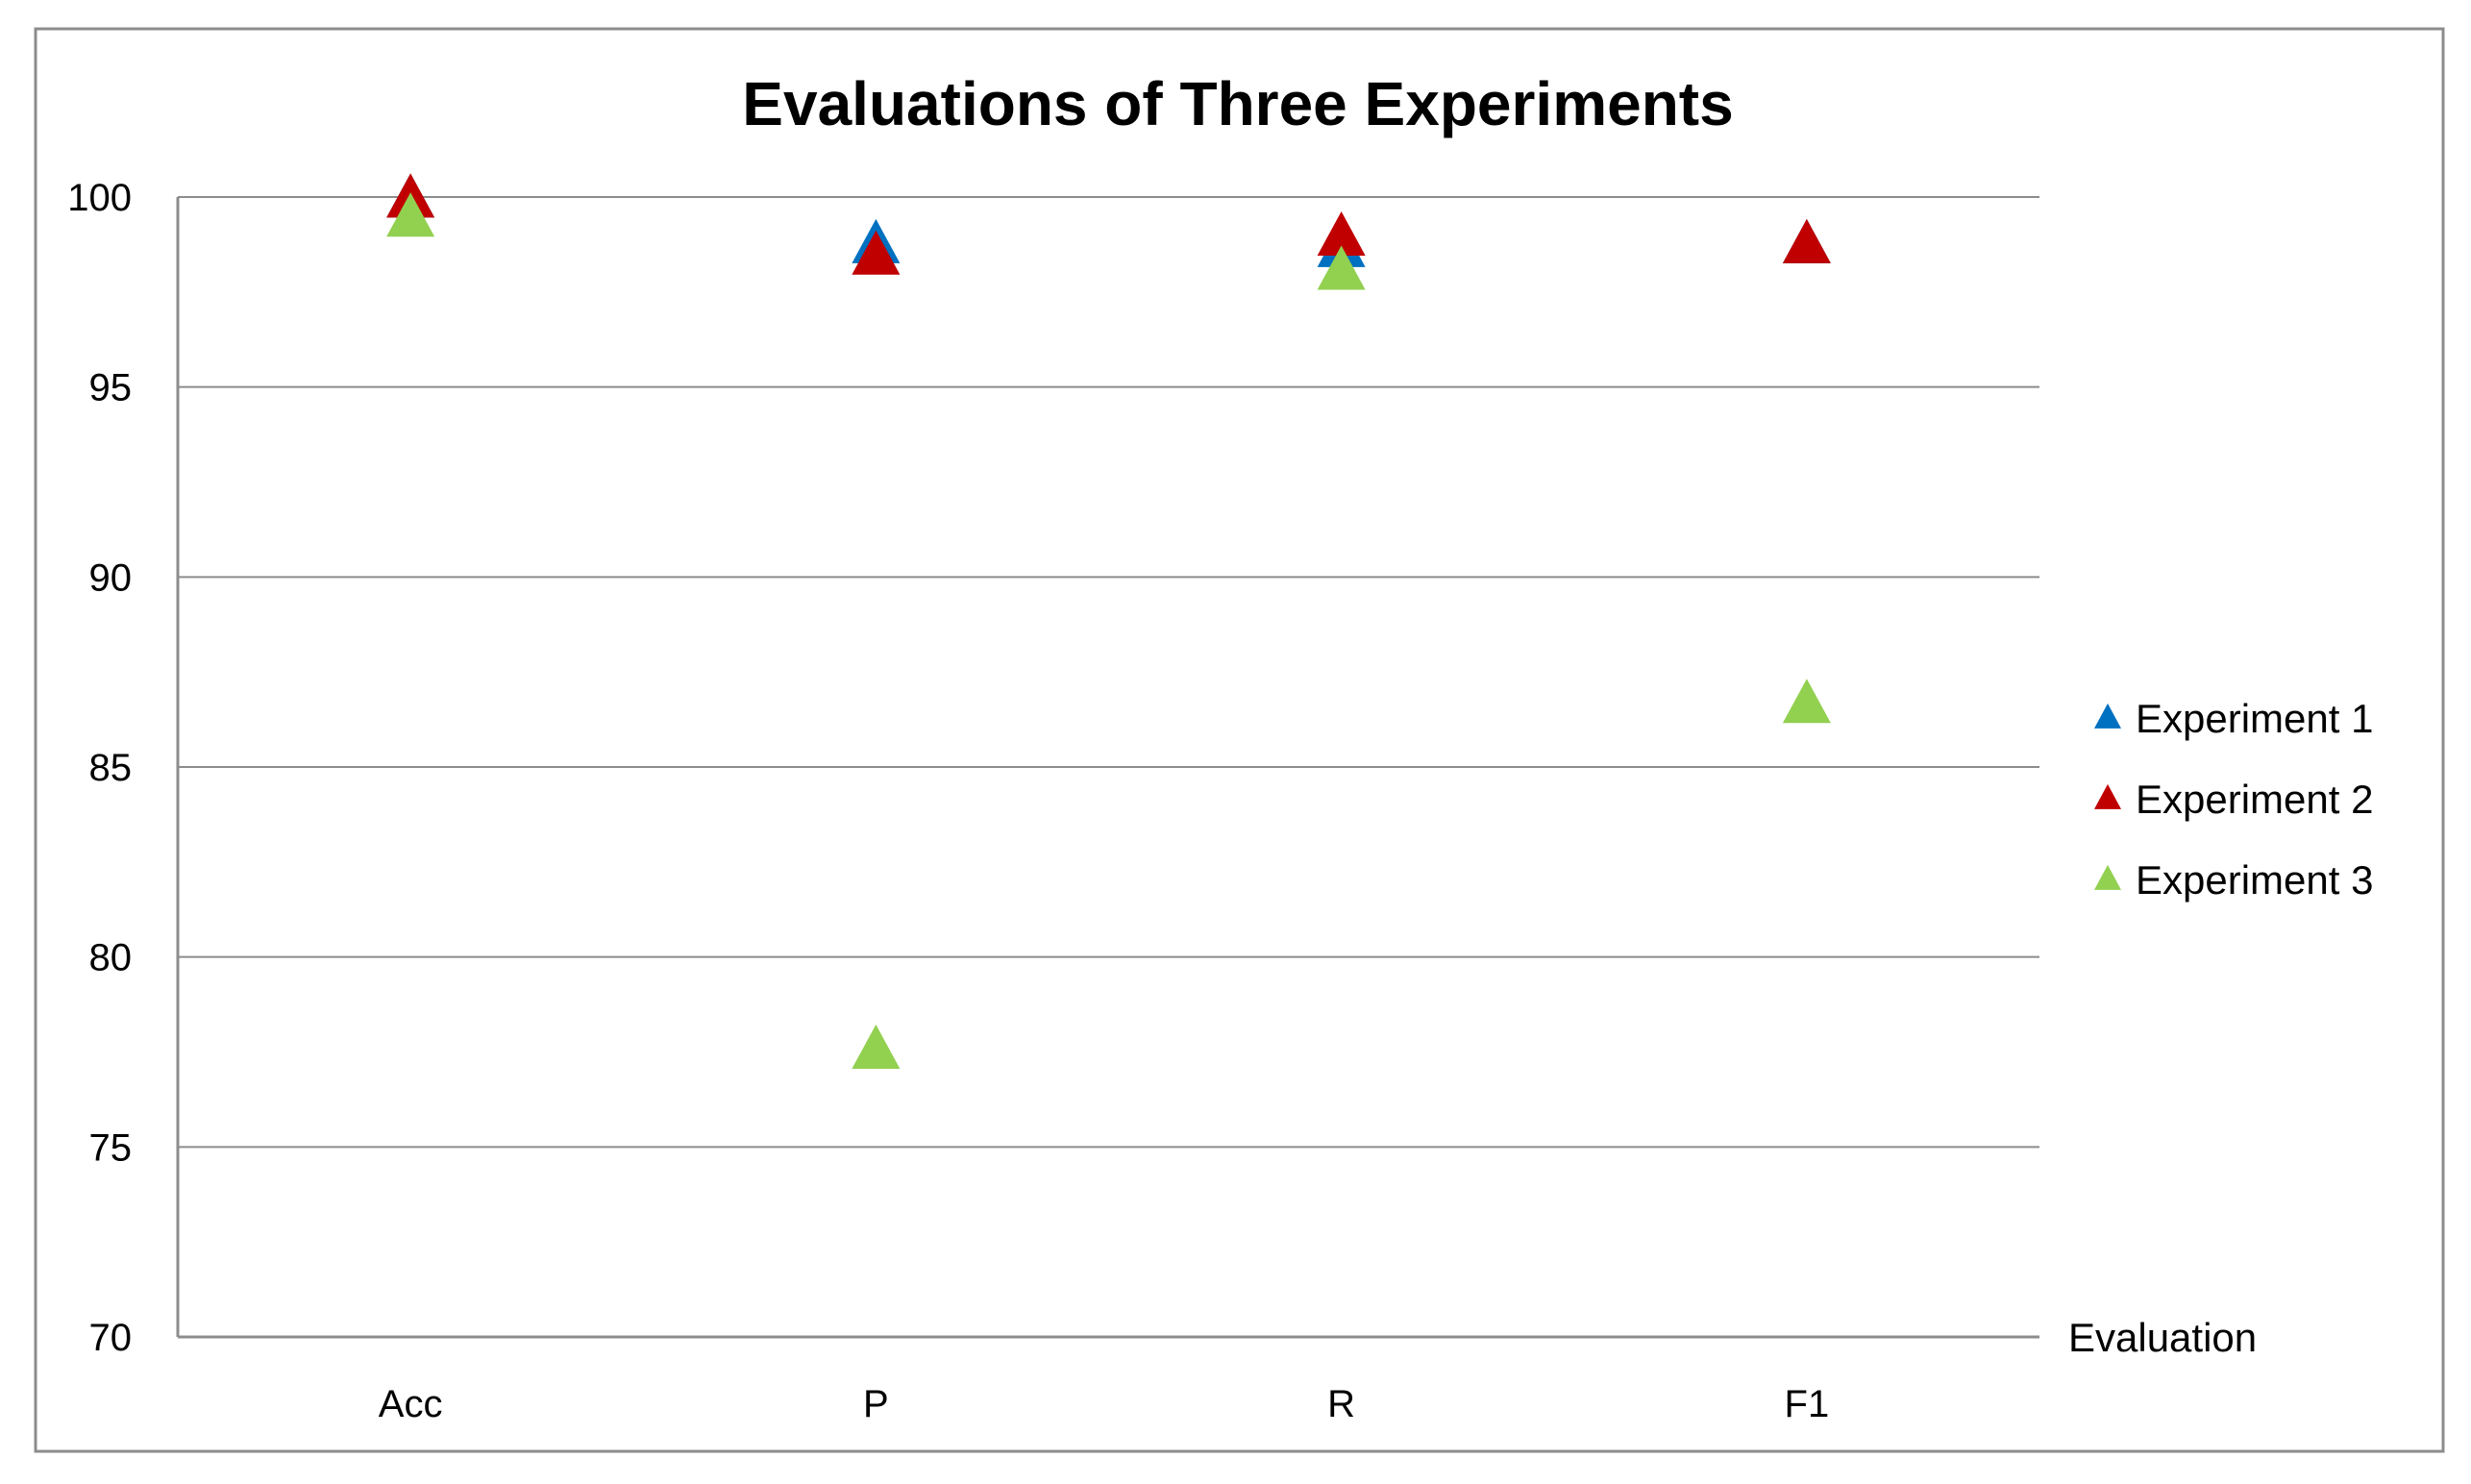 This screenshot has width=2471, height=1484. I want to click on legend-label: Experiment 2, so click(2254, 799).